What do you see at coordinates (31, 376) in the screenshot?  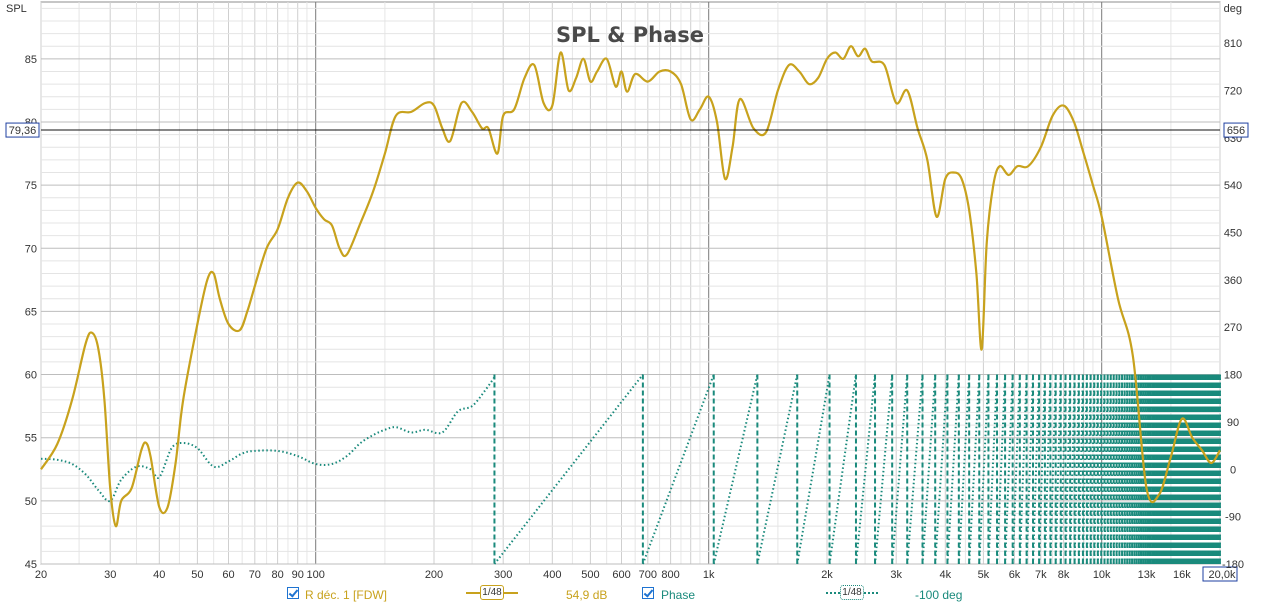 I see `left-tick-label: 60` at bounding box center [31, 376].